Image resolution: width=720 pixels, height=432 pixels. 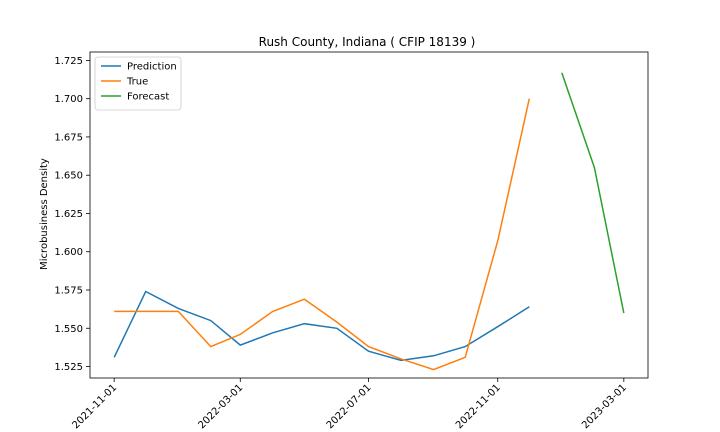 I want to click on y-axis-label: Microbusiness Density, so click(x=44, y=214).